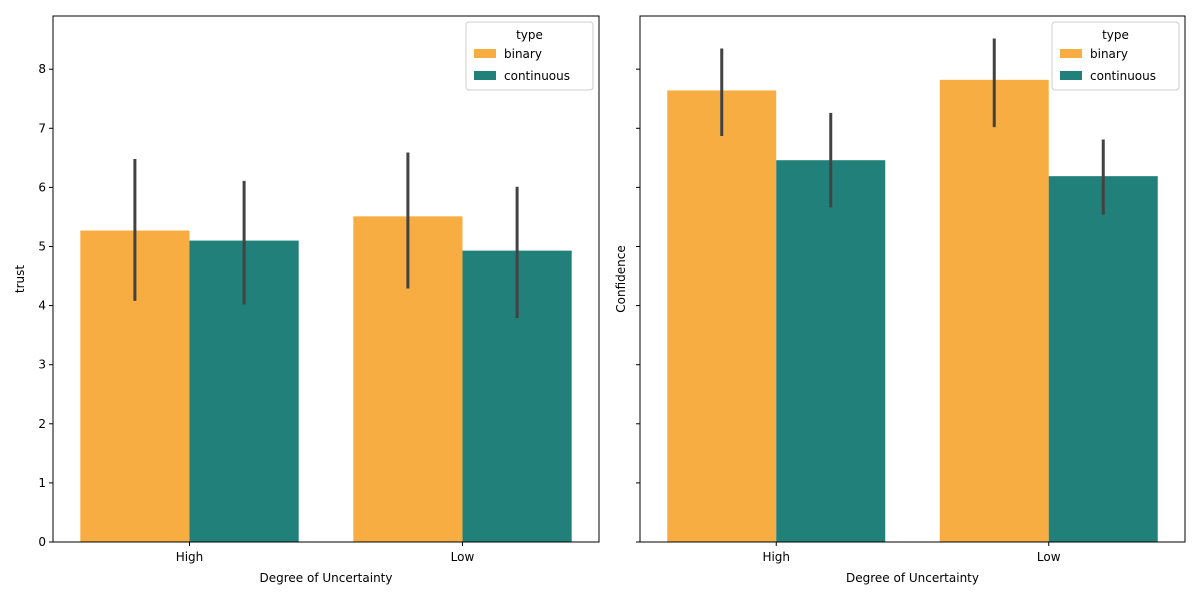 The width and height of the screenshot is (1200, 600). What do you see at coordinates (42, 128) in the screenshot?
I see `y-tick-label: 7` at bounding box center [42, 128].